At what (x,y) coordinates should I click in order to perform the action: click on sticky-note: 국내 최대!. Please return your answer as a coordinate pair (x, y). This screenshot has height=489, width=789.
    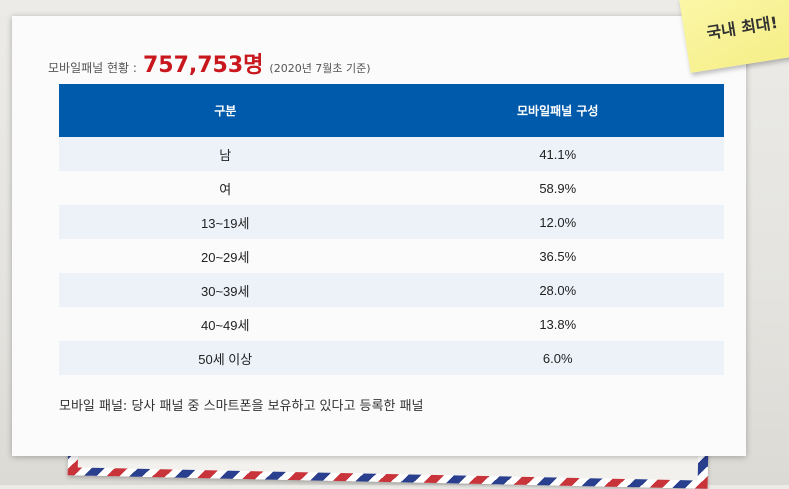
    Looking at the image, I should click on (733, 36).